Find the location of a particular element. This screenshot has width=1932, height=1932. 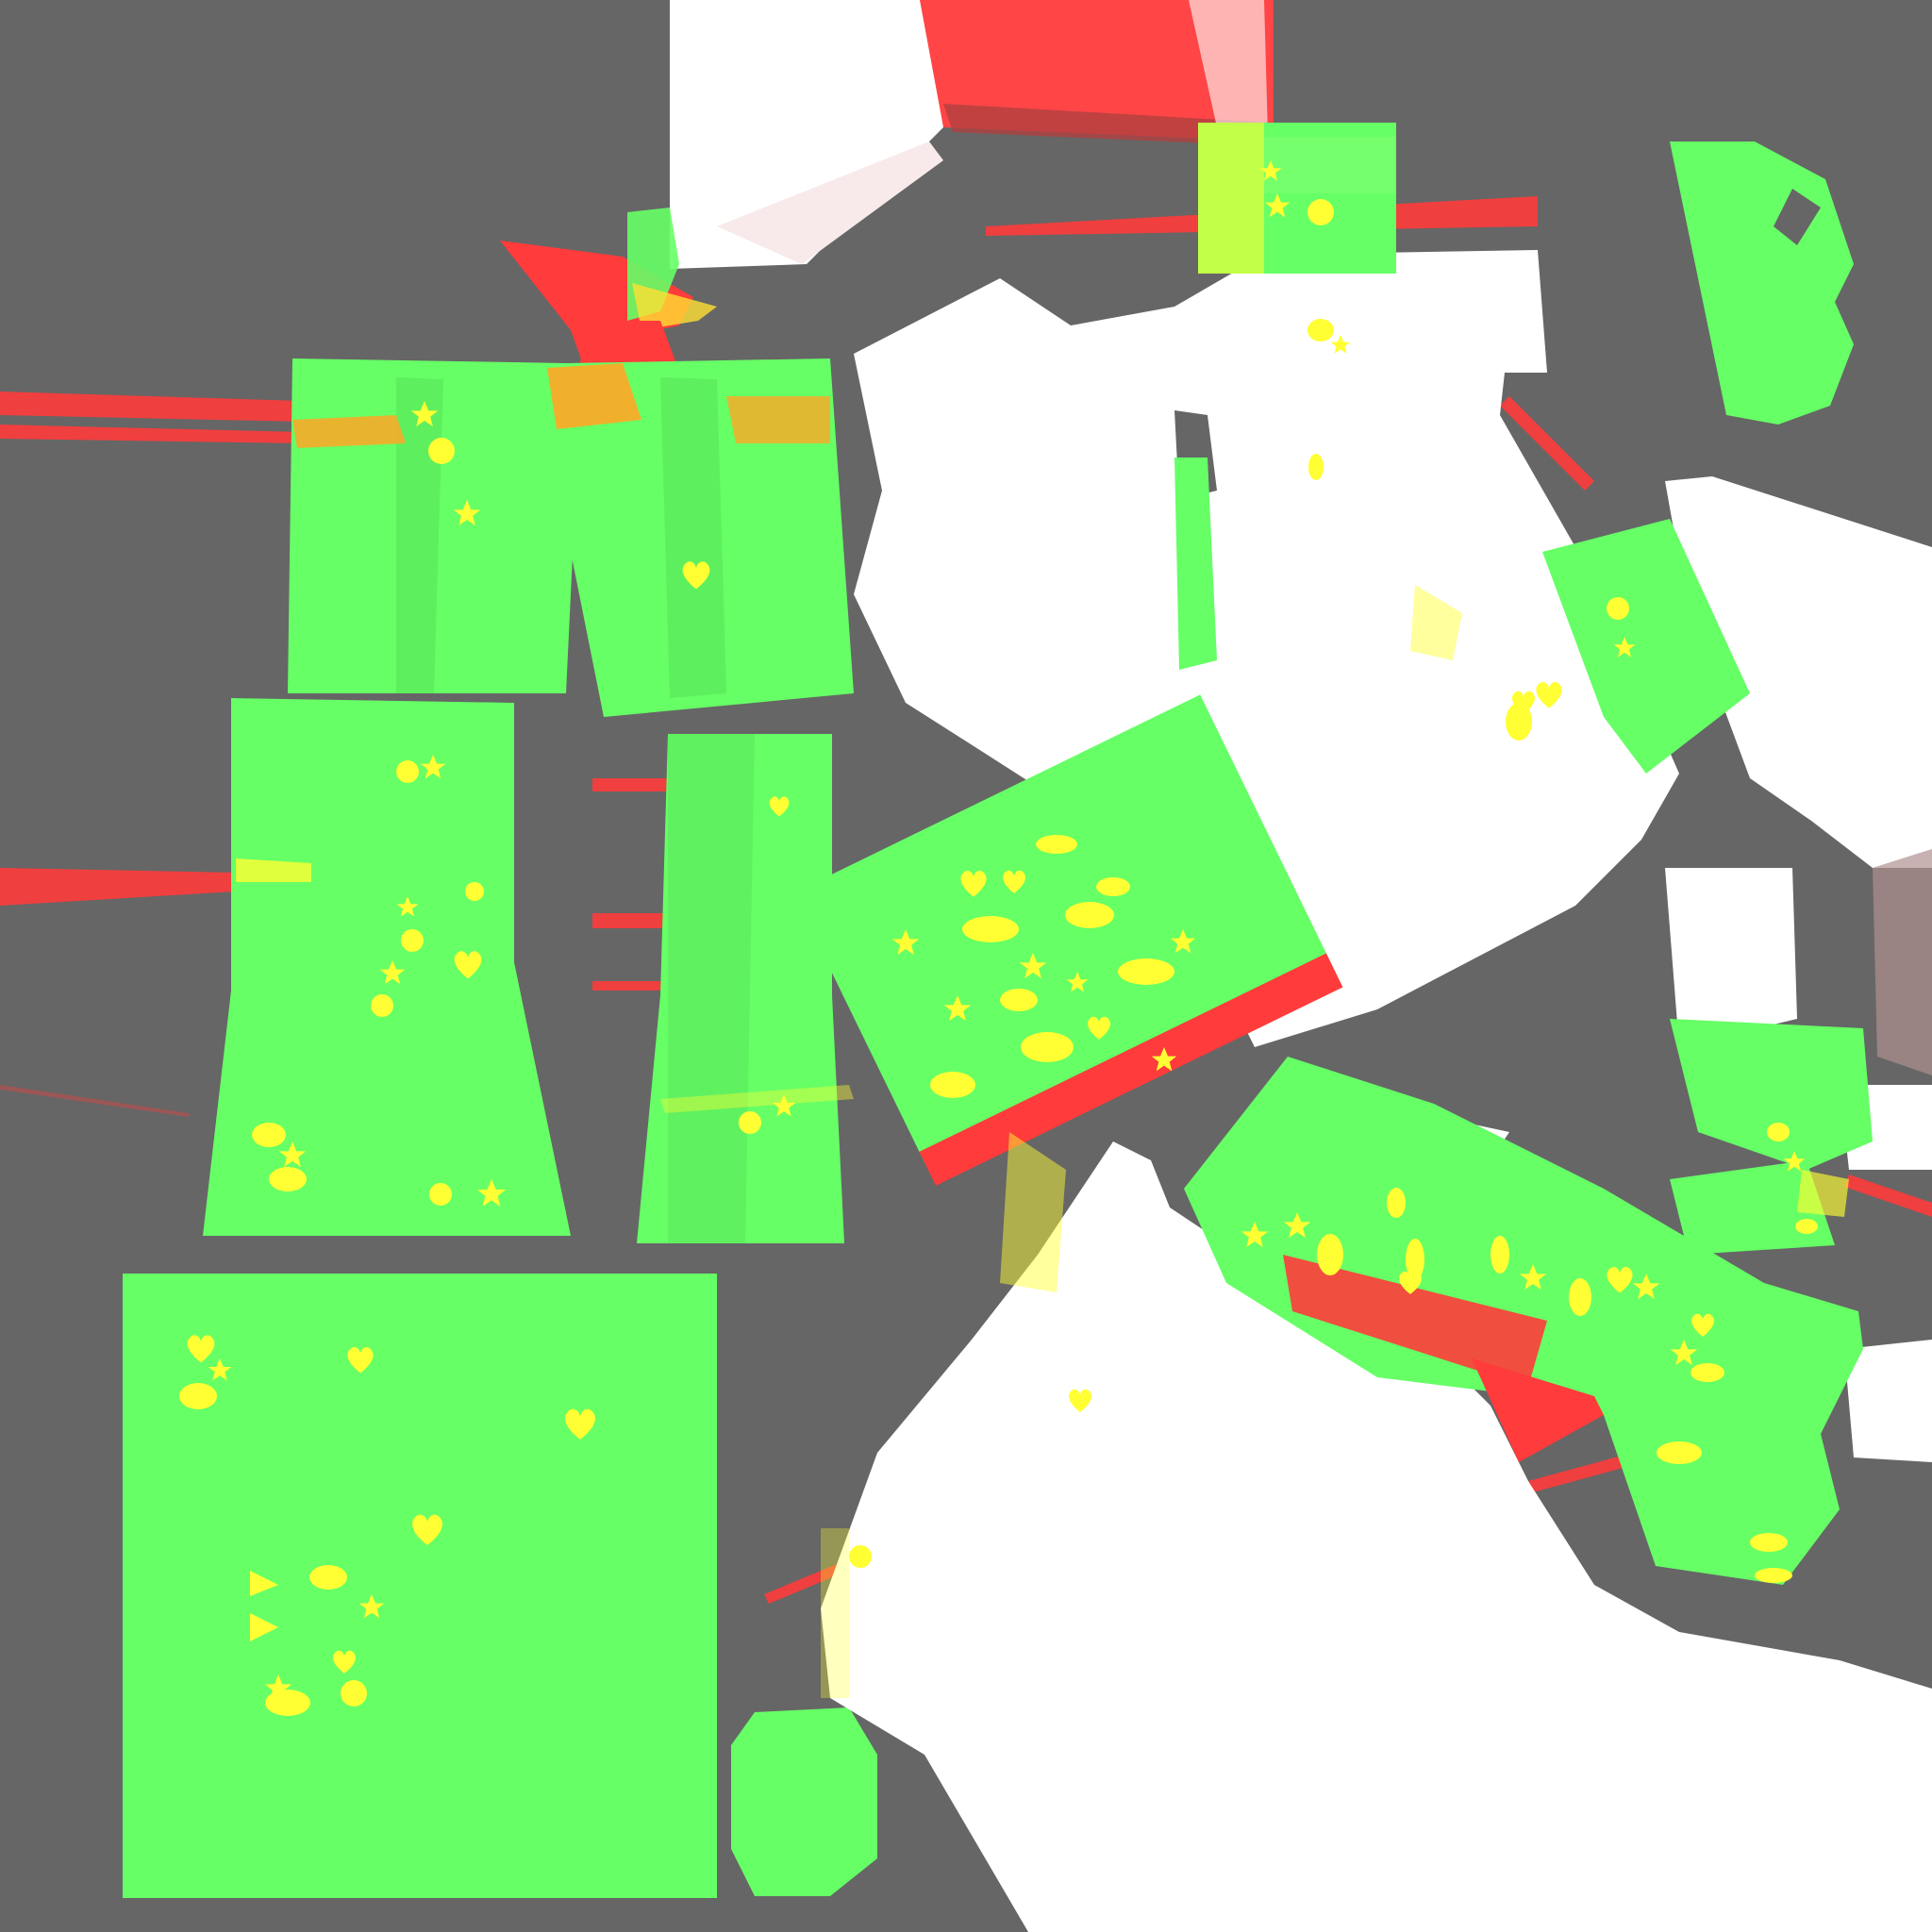

collar-red-top is located at coordinates (1097, 85).